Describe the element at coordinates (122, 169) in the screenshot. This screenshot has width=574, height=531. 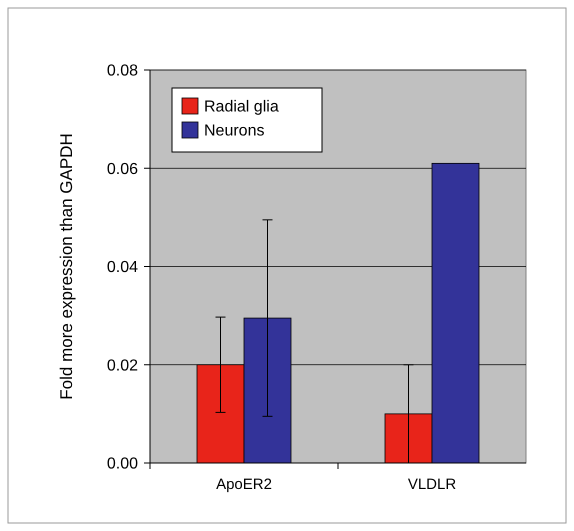
I see `y-tick-label: 0.06` at that location.